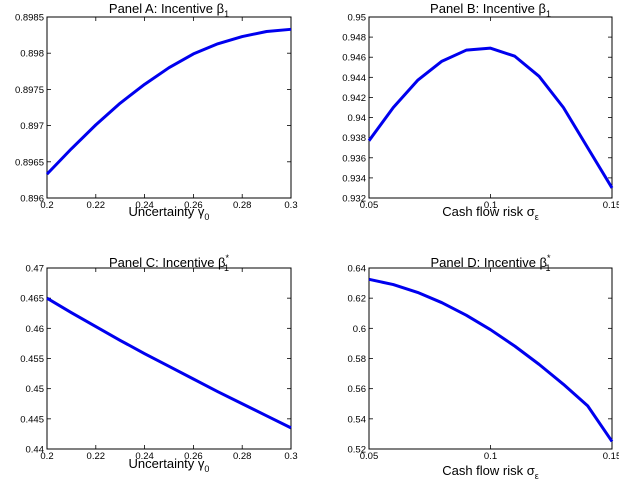 Image resolution: width=619 pixels, height=484 pixels. What do you see at coordinates (32, 54) in the screenshot?
I see `panel-a-y-tick-label: 0.898` at bounding box center [32, 54].